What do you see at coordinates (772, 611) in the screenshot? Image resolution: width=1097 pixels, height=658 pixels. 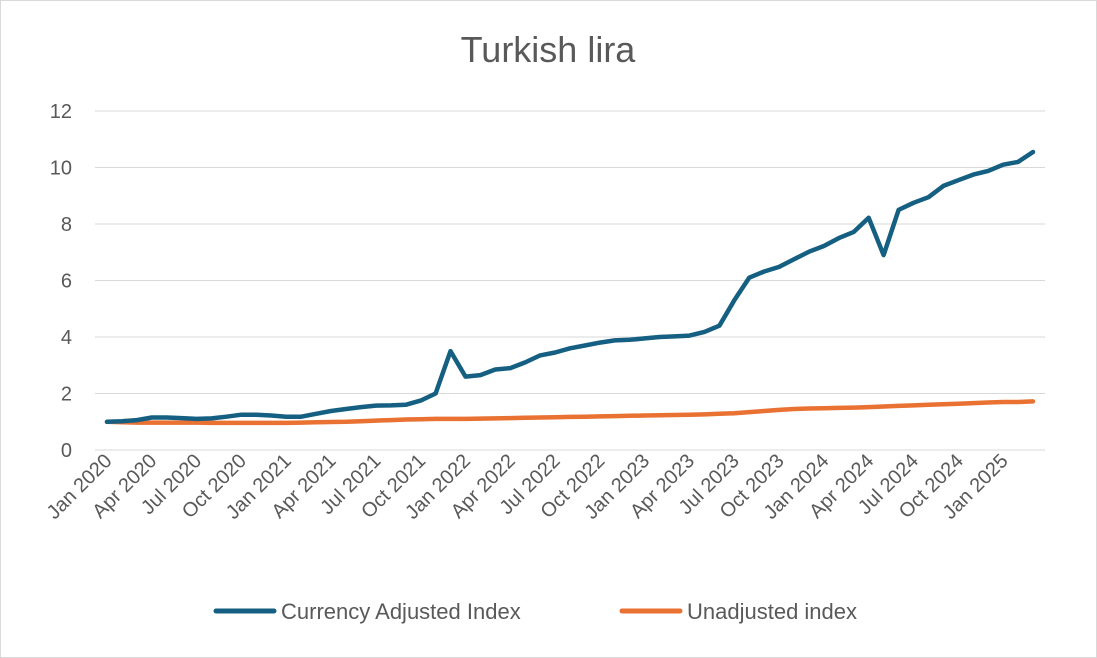 I see `legend-label-unadjusted-index: Unadjusted index` at bounding box center [772, 611].